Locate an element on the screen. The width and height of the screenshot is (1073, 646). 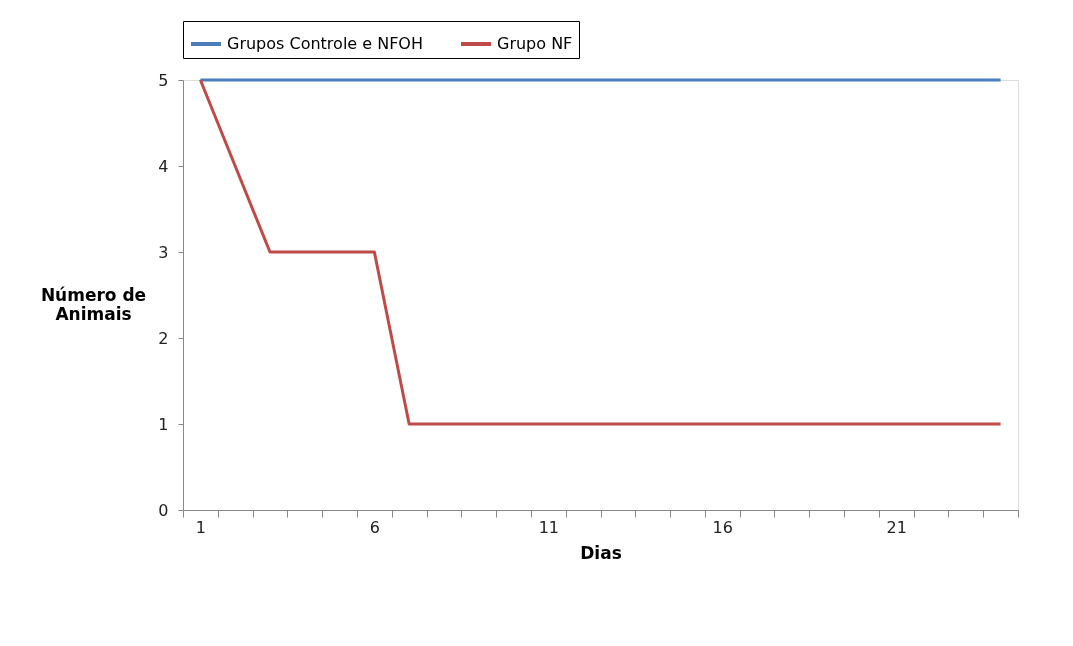
y-tick-label: 5 is located at coordinates (163, 80).